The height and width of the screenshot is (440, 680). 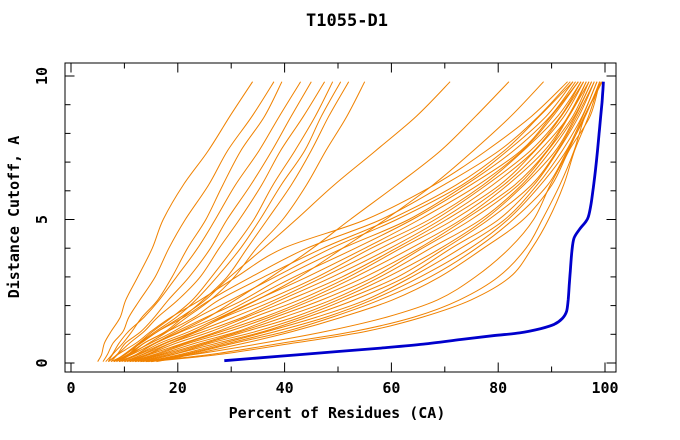 What do you see at coordinates (604, 388) in the screenshot?
I see `x-tick-label: 100` at bounding box center [604, 388].